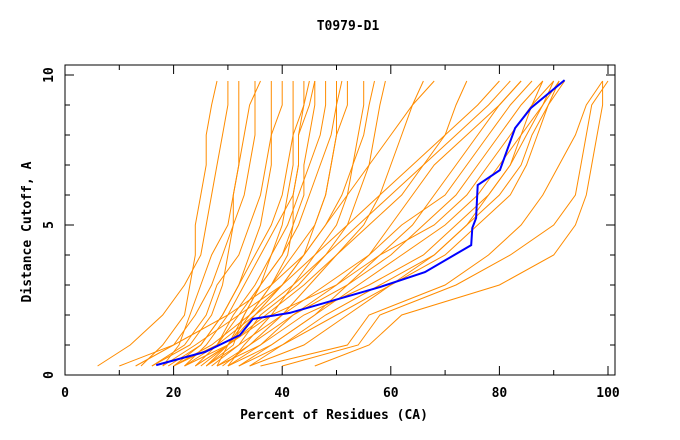 The image size is (680, 440). What do you see at coordinates (348, 26) in the screenshot?
I see `chart-title: T0979-D1` at bounding box center [348, 26].